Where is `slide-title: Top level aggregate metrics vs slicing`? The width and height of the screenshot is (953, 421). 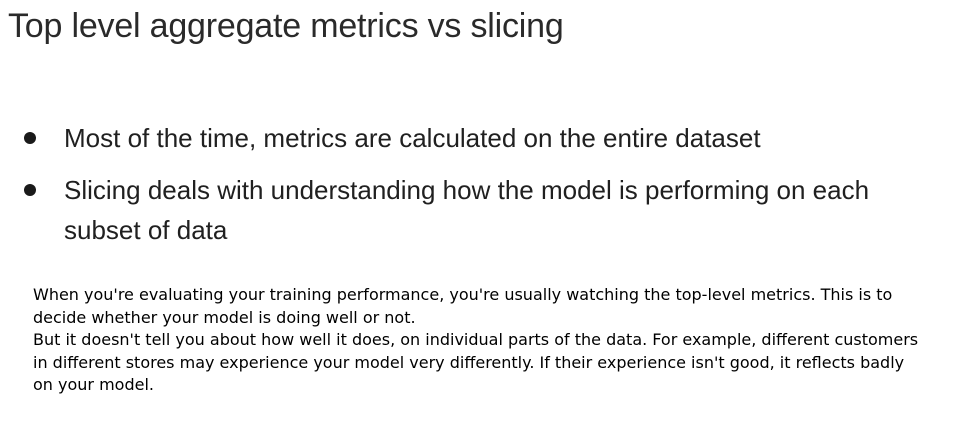
slide-title: Top level aggregate metrics vs slicing is located at coordinates (286, 26).